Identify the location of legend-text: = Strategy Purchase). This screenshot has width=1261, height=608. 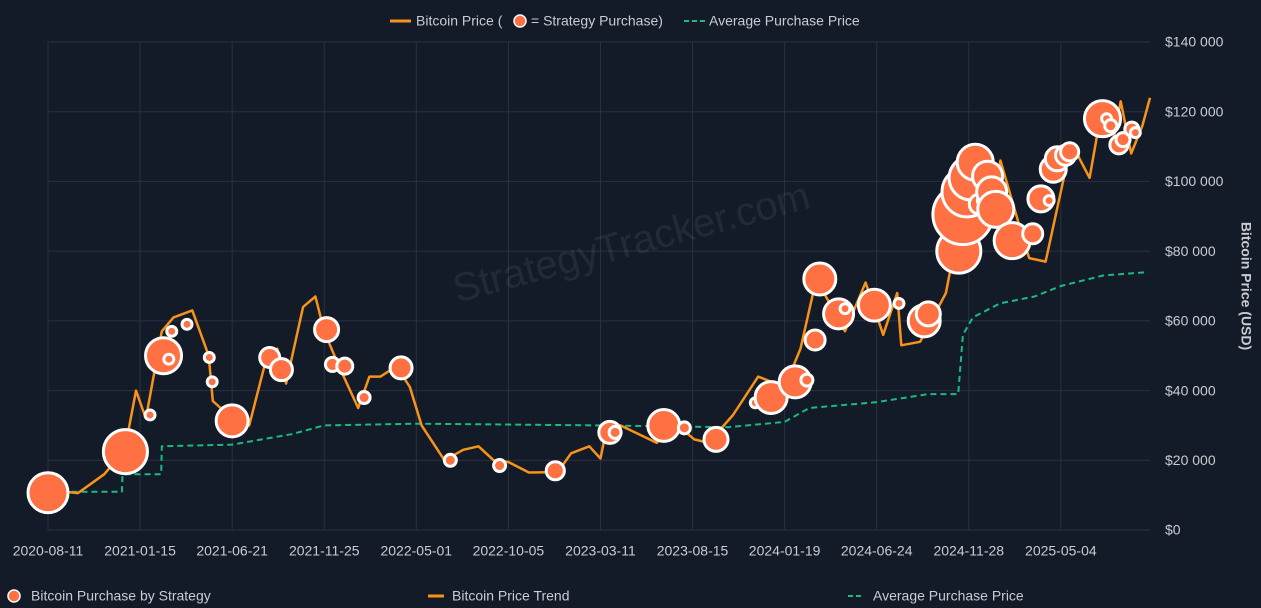
(597, 21).